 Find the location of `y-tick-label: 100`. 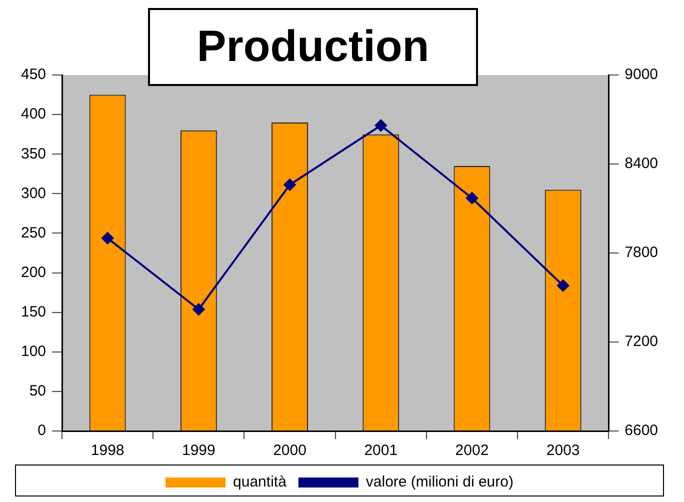

y-tick-label: 100 is located at coordinates (33, 351).